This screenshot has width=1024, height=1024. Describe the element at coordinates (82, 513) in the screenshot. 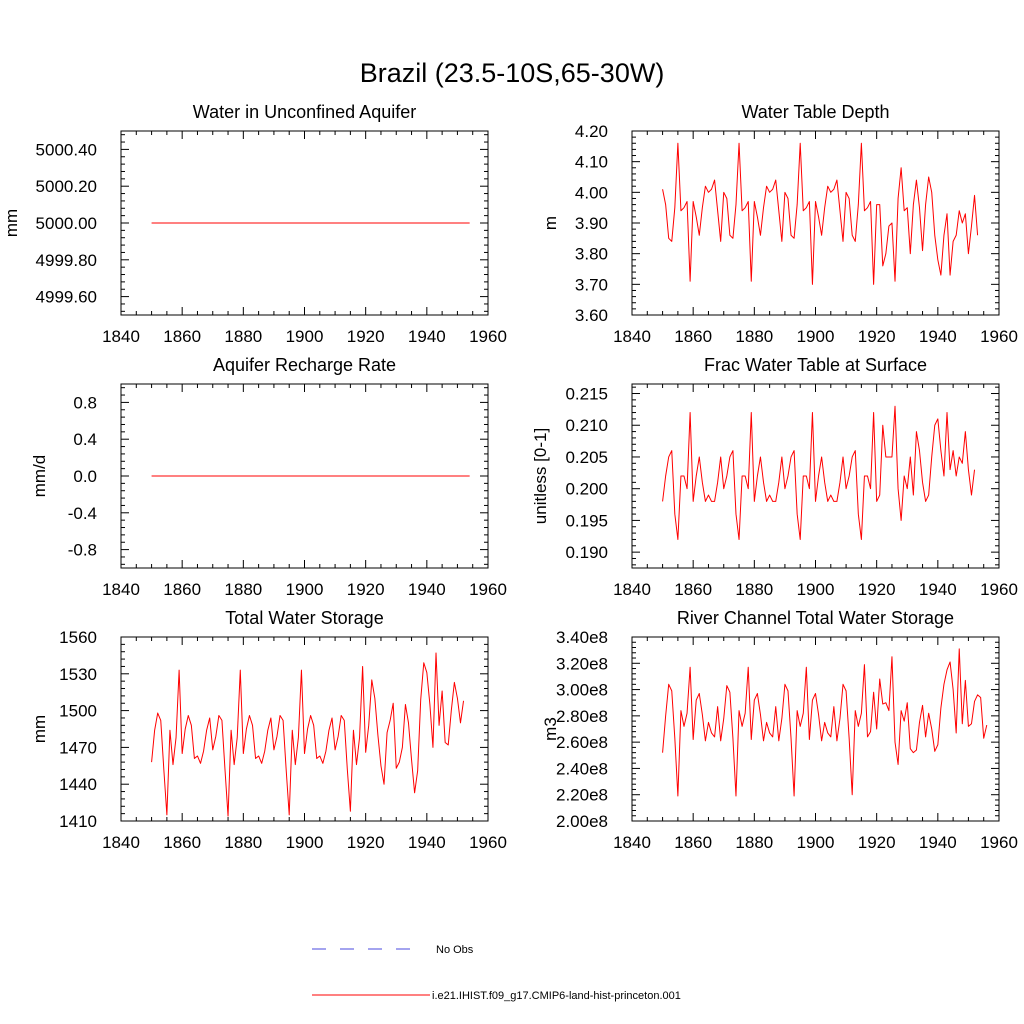

I see `aquifer-recharge-rate-ytick-label: -0.4` at that location.